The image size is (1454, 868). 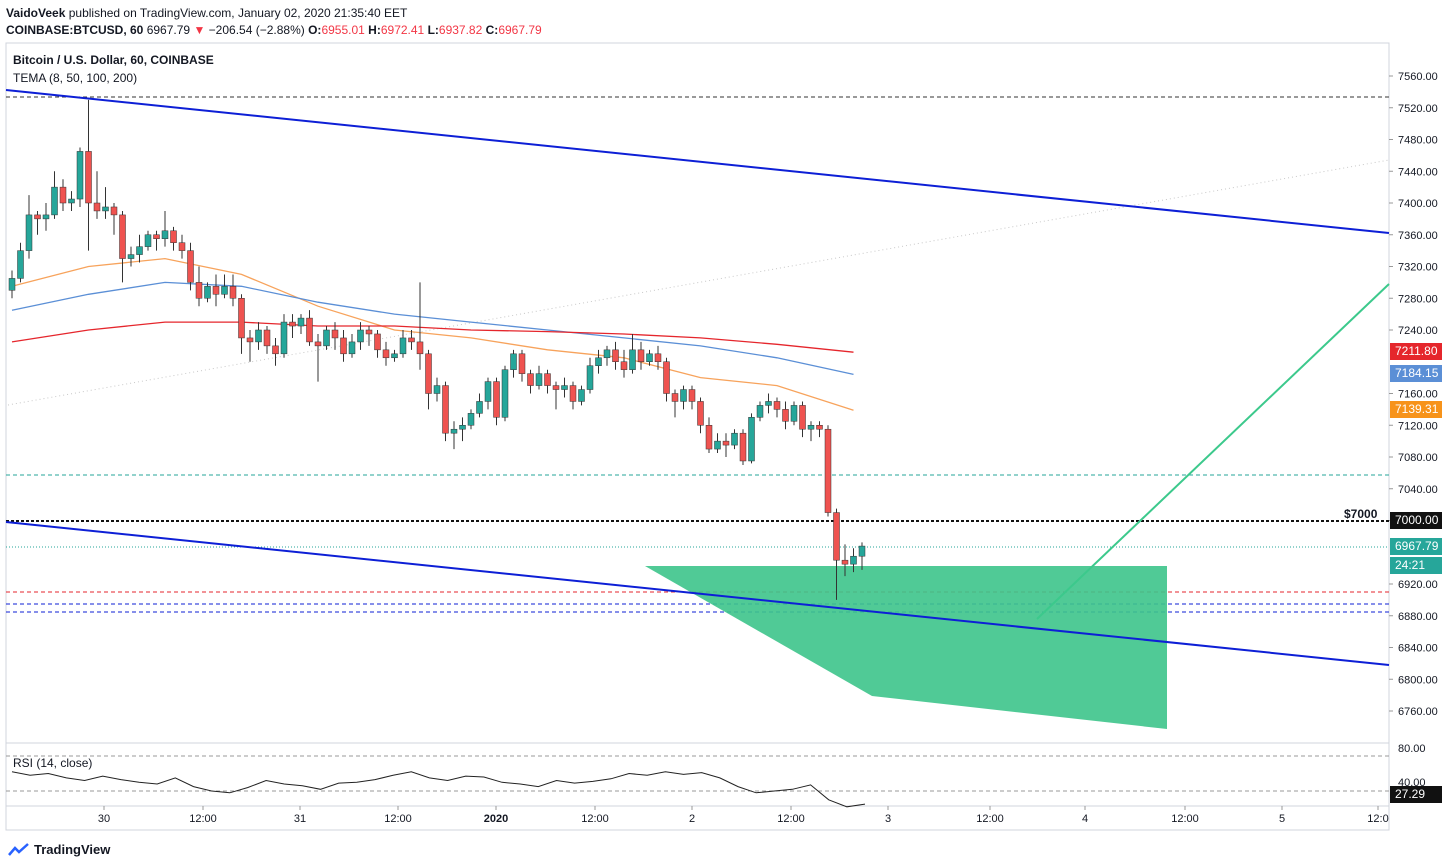 I want to click on time-tick-label: 12:00, so click(x=203, y=819).